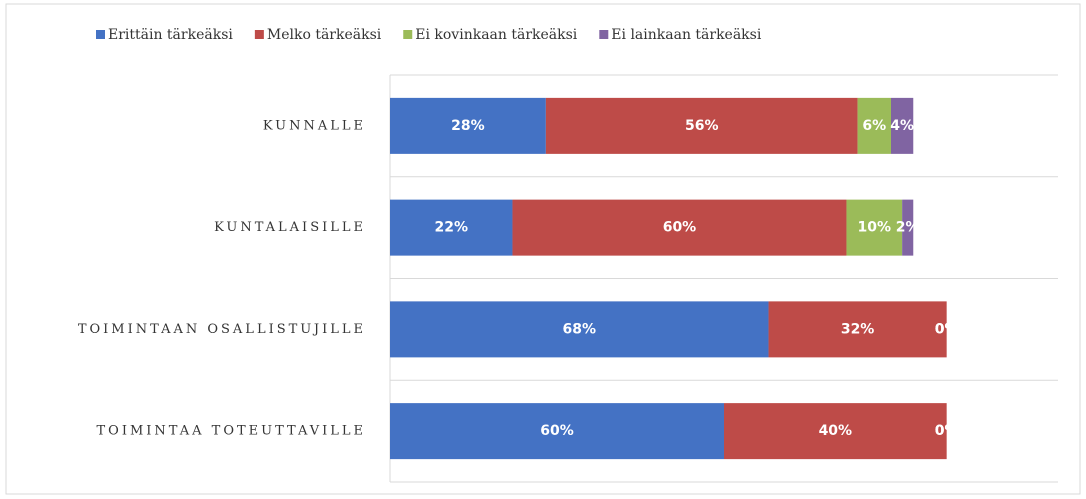  I want to click on data-label: 28%, so click(468, 126).